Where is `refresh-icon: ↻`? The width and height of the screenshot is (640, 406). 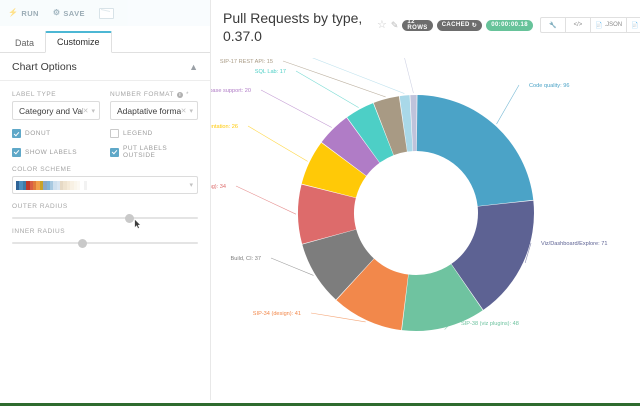
refresh-icon: ↻ is located at coordinates (474, 25).